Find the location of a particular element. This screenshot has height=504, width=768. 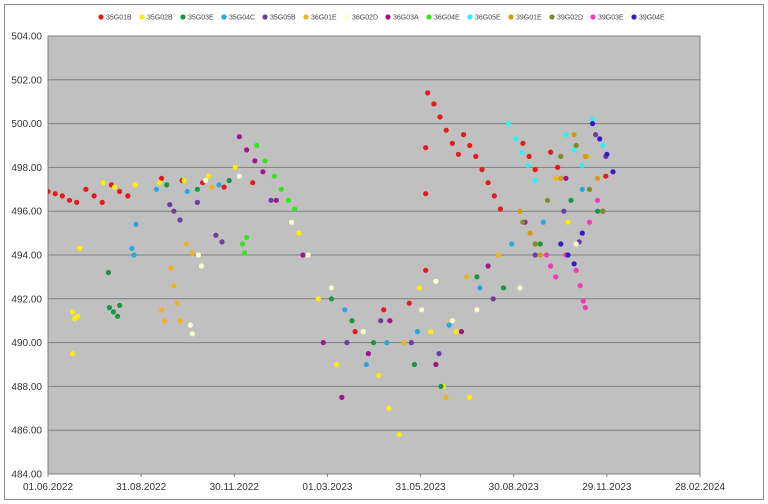

series-39G04E is located at coordinates (587, 194).